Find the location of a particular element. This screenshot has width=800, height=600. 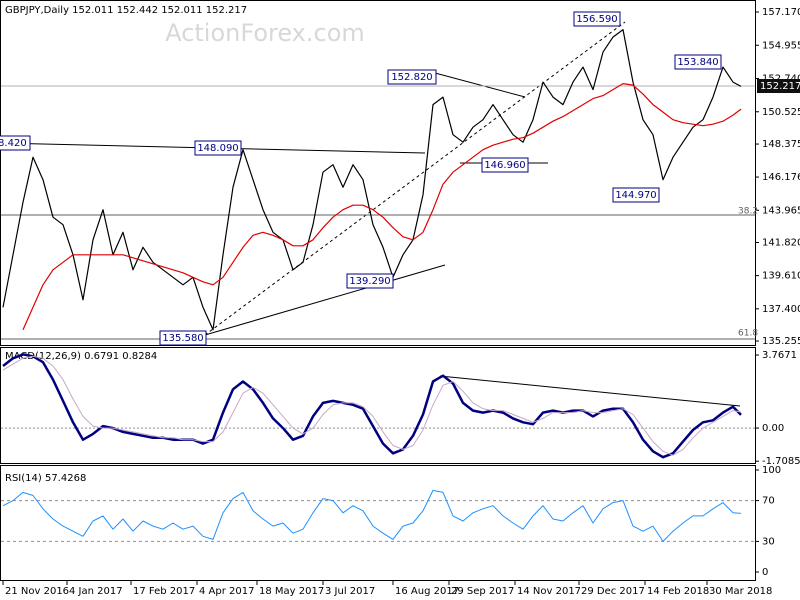

annotation: 148.420 is located at coordinates (13, 143).